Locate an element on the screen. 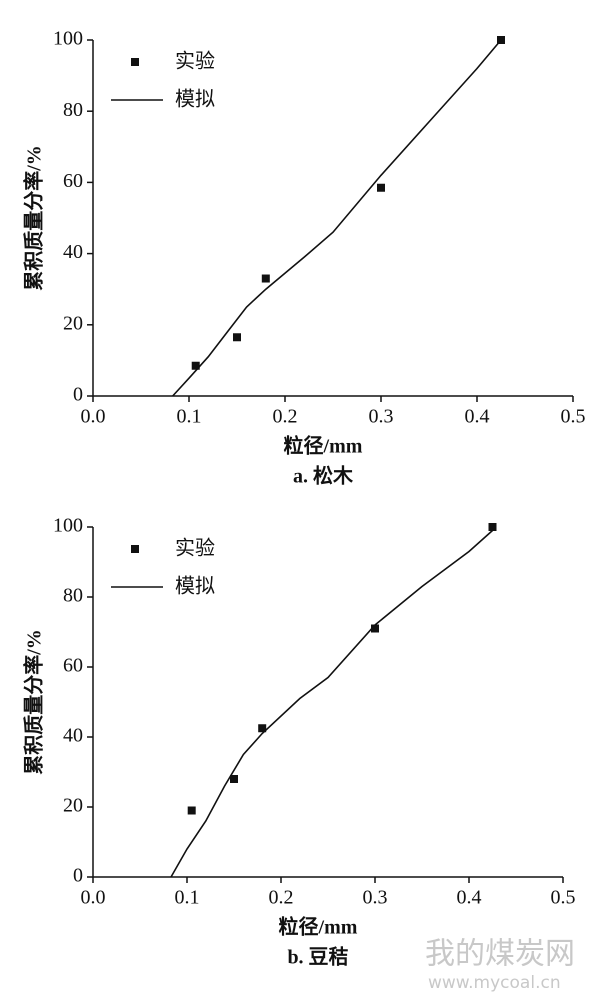 The height and width of the screenshot is (999, 600). caption: a. 松木 is located at coordinates (323, 476).